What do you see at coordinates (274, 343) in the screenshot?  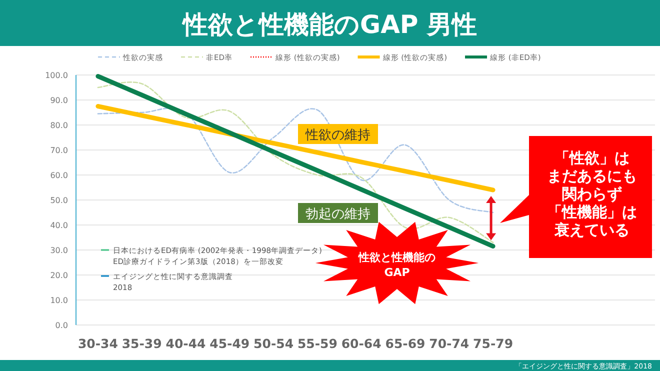 I see `x-tick-label: 50-54` at bounding box center [274, 343].